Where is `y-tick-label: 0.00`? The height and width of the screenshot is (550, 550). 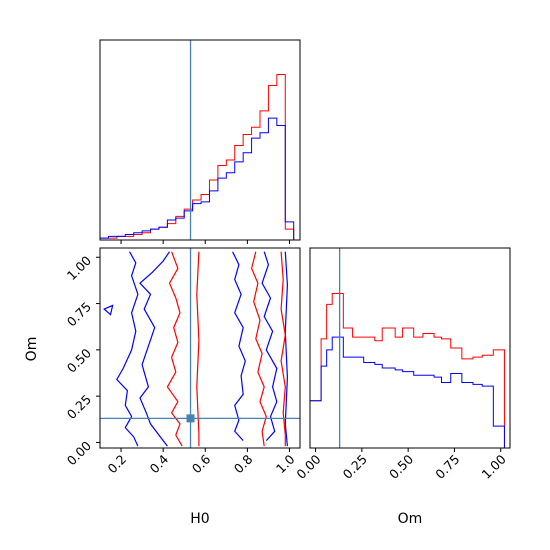 y-tick-label: 0.00 is located at coordinates (79, 453).